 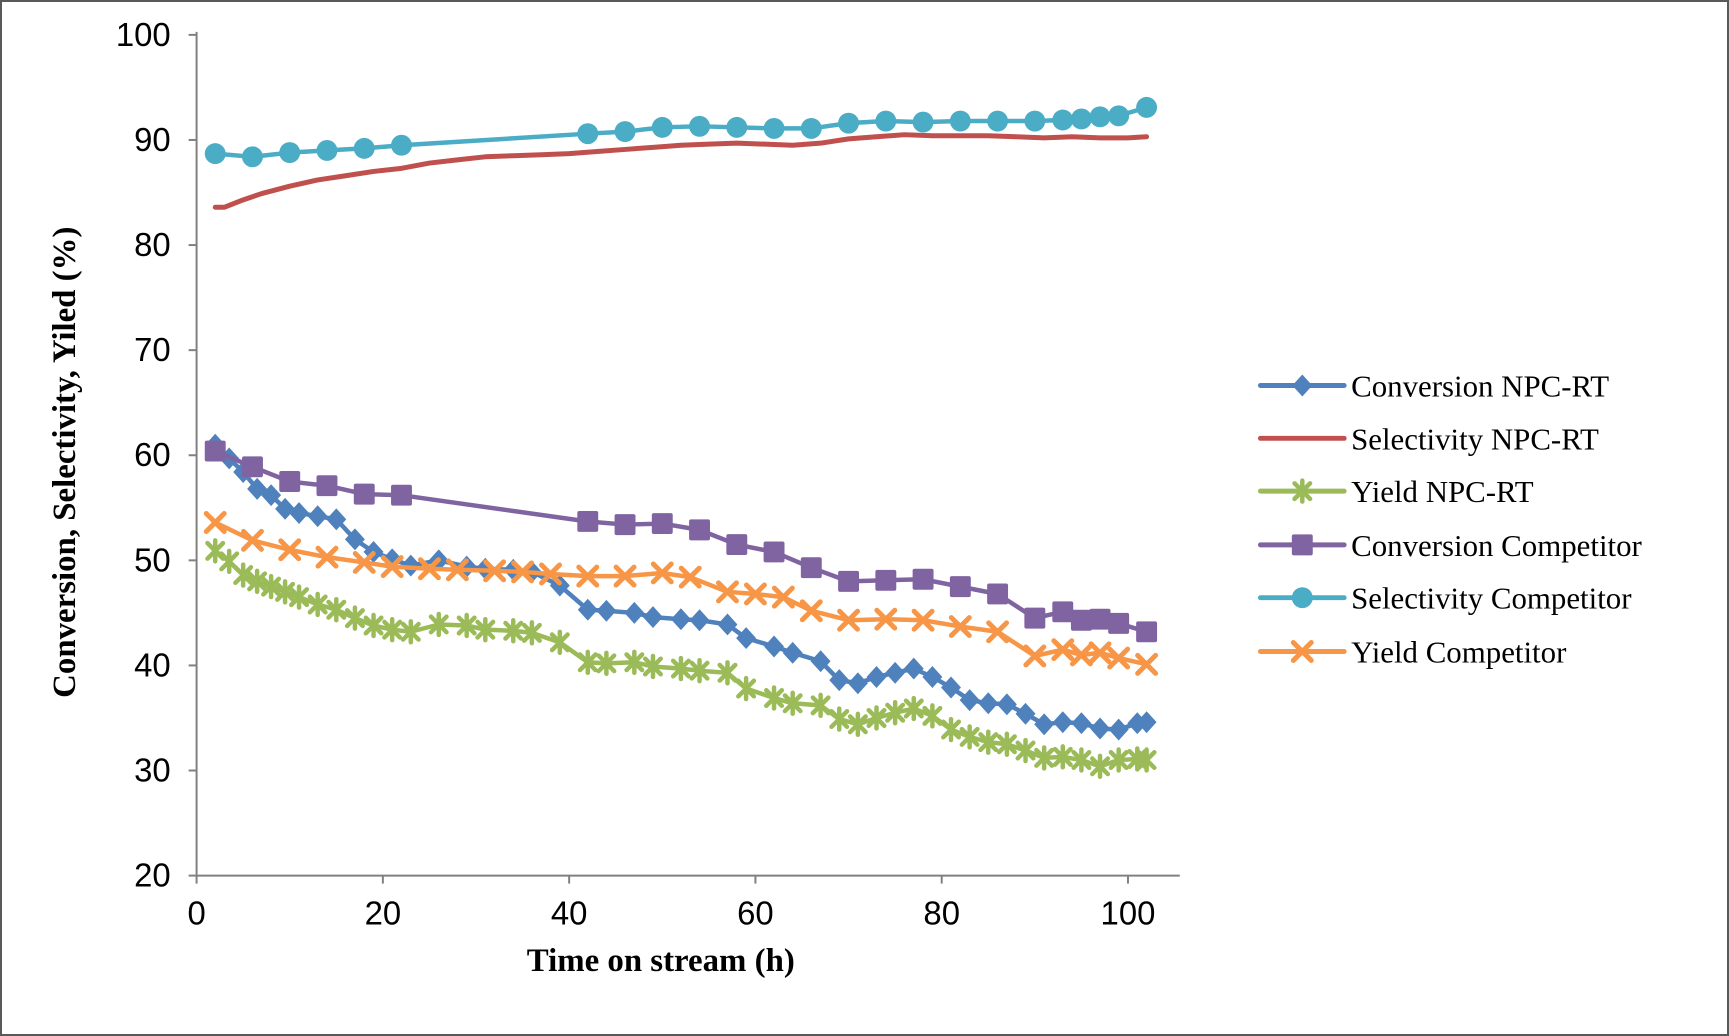 I want to click on y-axis-title: Conversion, Selectivity, Yiled (%), so click(x=65, y=462).